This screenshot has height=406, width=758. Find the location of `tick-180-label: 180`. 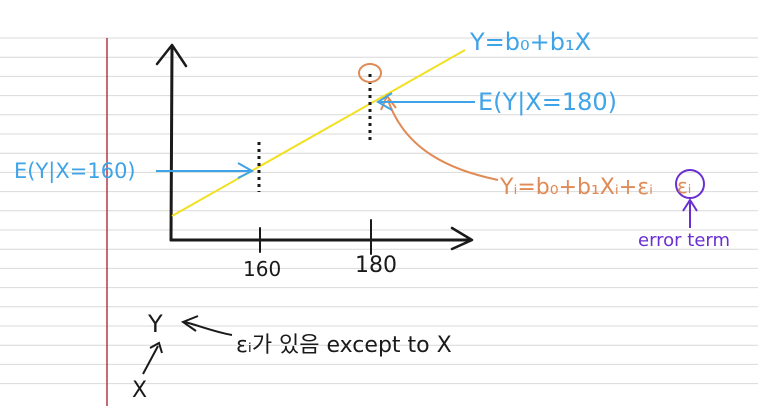

tick-180-label: 180 is located at coordinates (376, 265).